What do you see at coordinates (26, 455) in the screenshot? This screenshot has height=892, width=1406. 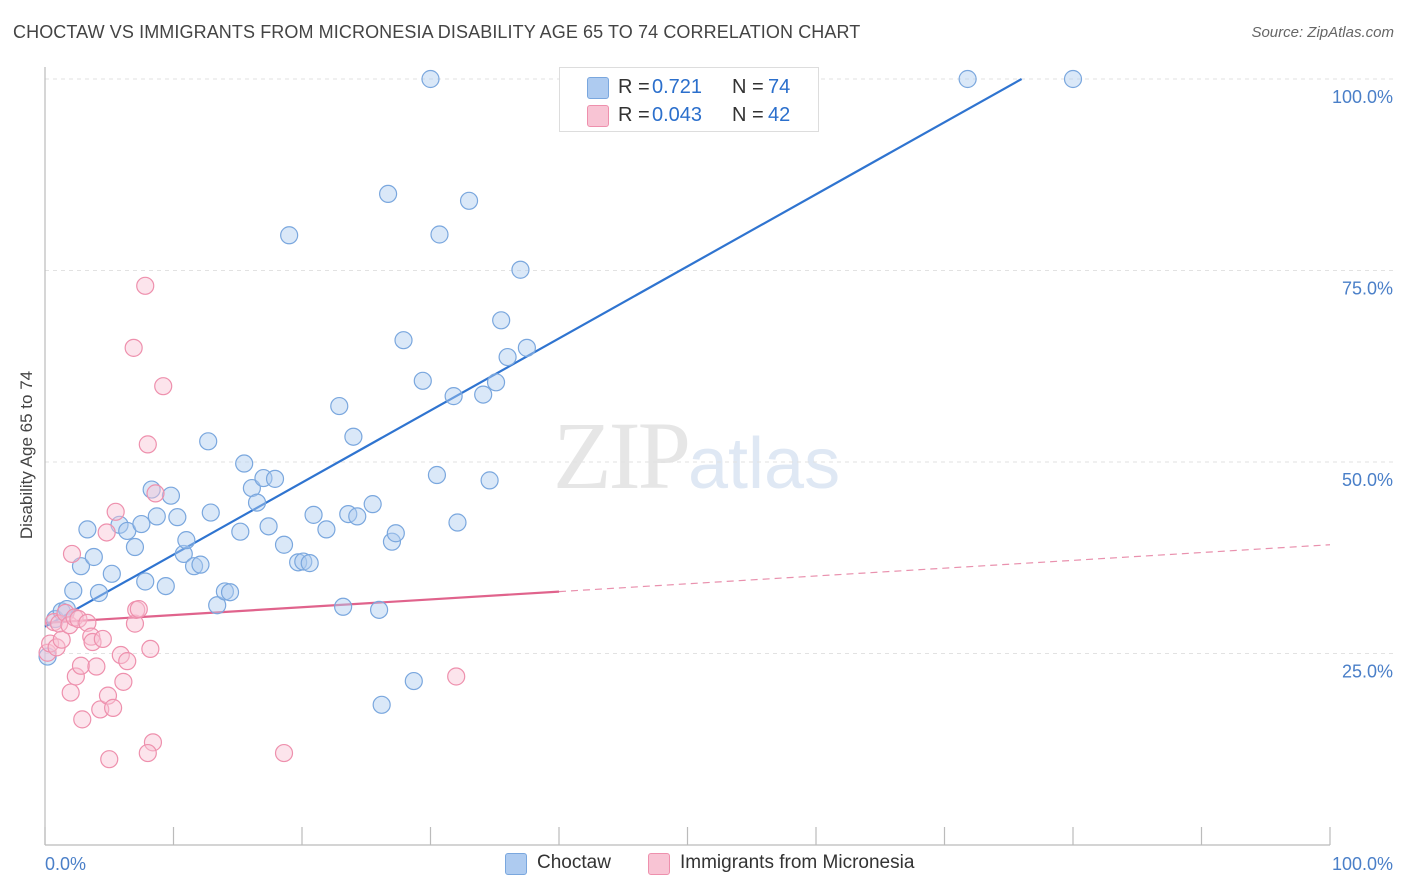 I see `y-axis-label: Disability Age 65 to 74` at bounding box center [26, 455].